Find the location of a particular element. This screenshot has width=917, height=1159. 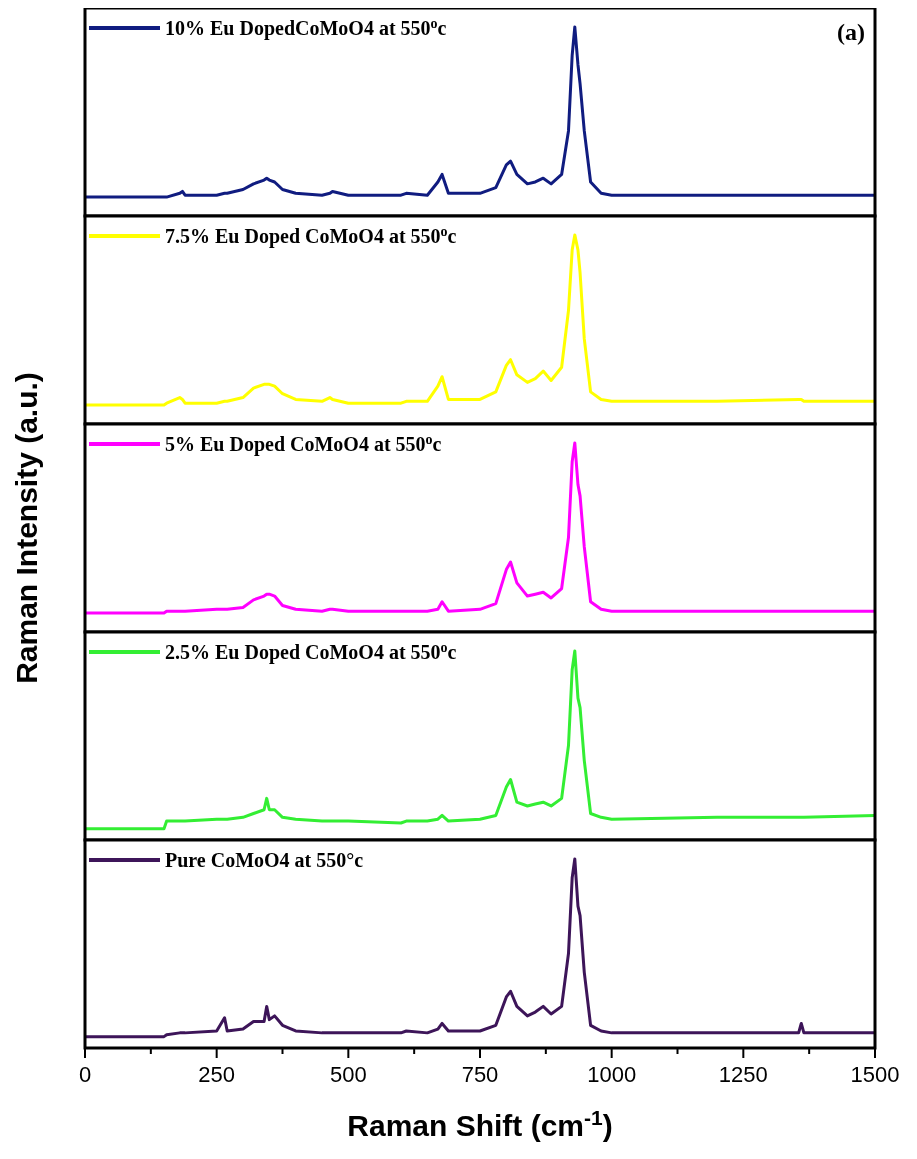

legend-label: Pure CoMoO4 at 550°c is located at coordinates (264, 860).